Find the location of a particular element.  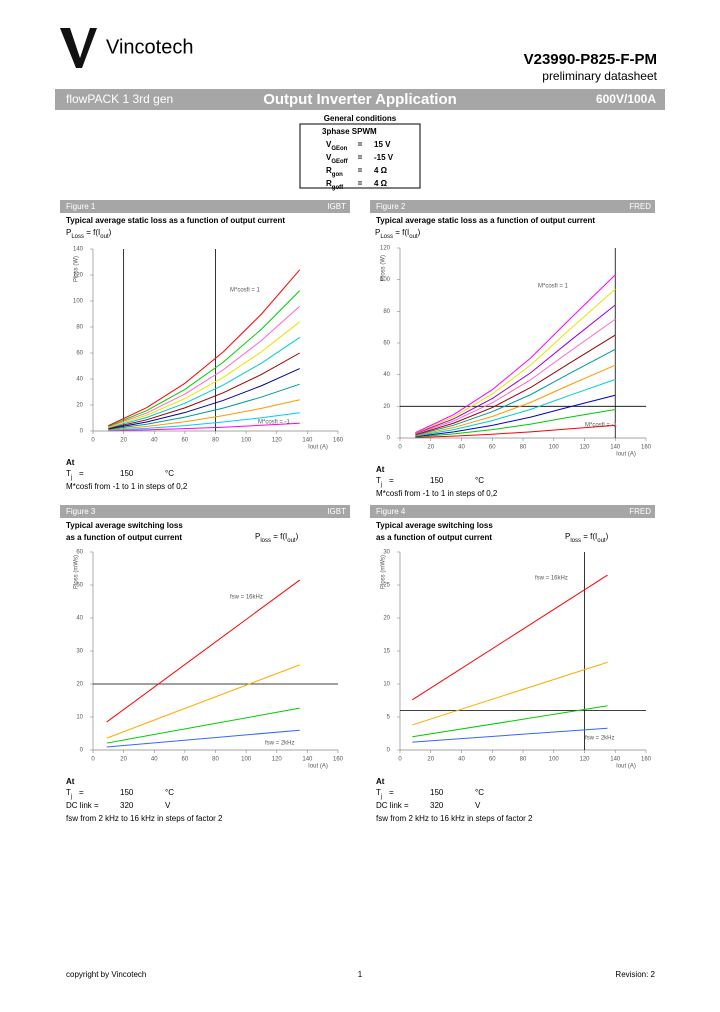

figure-label: Figure 2 is located at coordinates (391, 206).